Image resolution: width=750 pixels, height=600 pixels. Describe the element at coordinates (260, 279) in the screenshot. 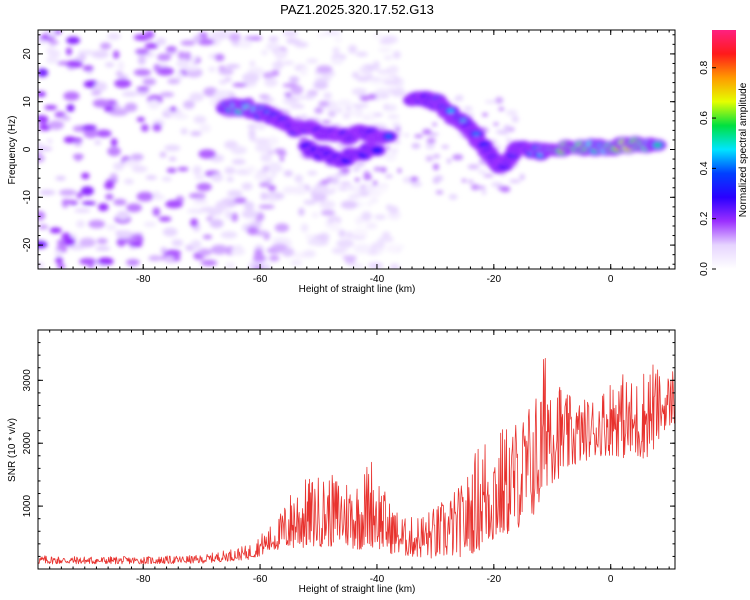

I see `spectrogram-xtick-label: -60` at that location.